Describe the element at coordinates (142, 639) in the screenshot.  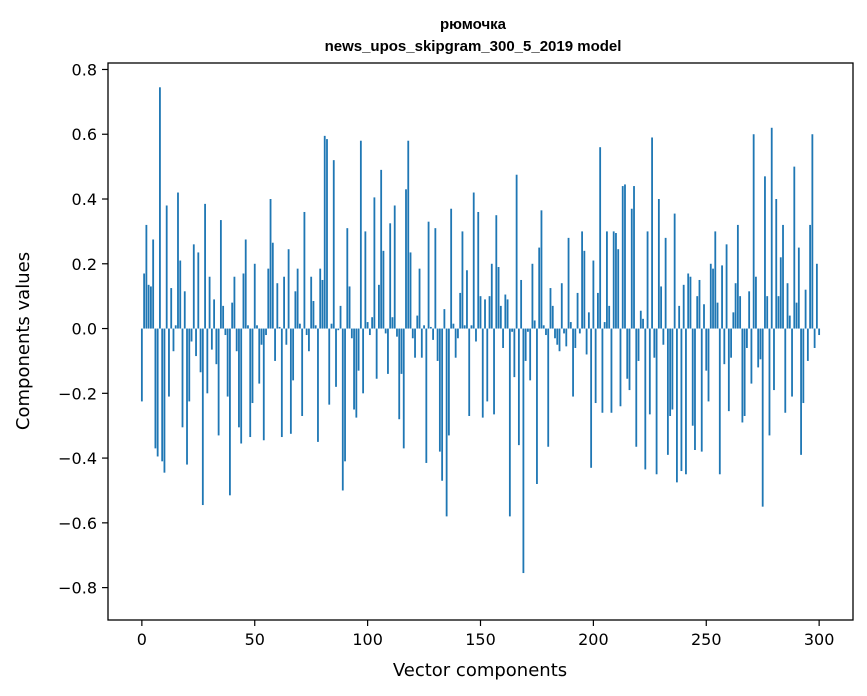
I see `x-tick-label: 0` at that location.